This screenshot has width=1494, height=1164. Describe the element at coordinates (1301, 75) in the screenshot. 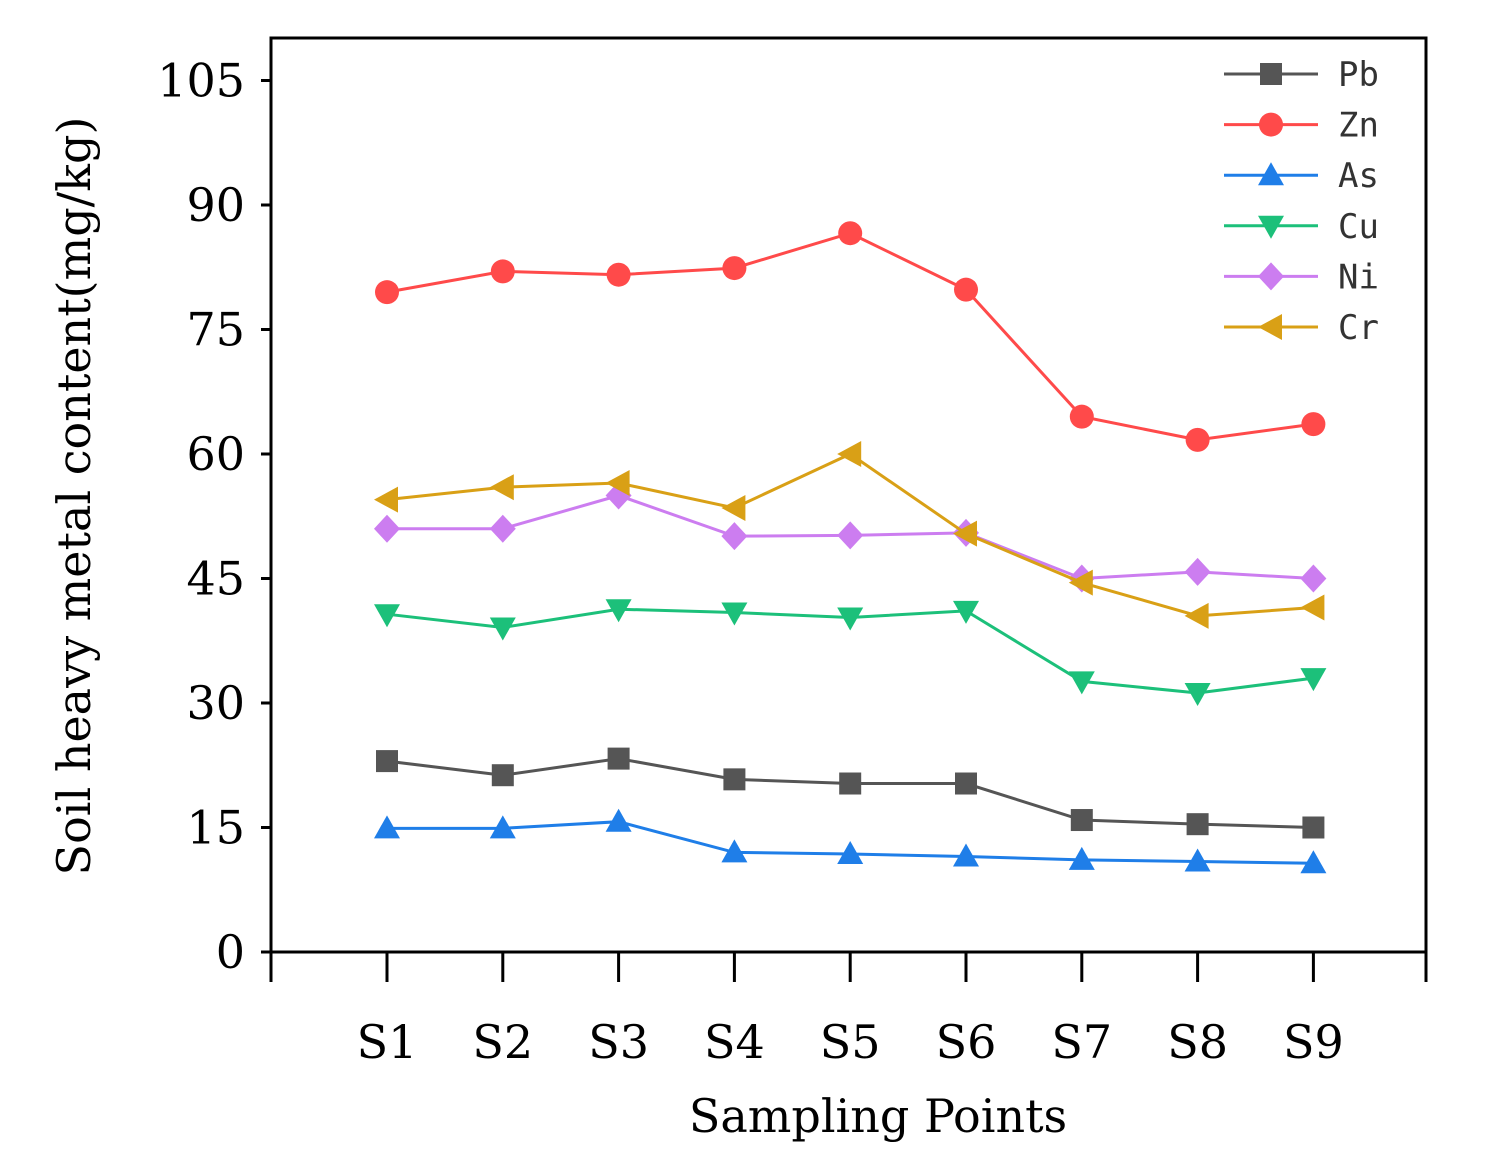

I see `legend-item-pb: Pb` at that location.